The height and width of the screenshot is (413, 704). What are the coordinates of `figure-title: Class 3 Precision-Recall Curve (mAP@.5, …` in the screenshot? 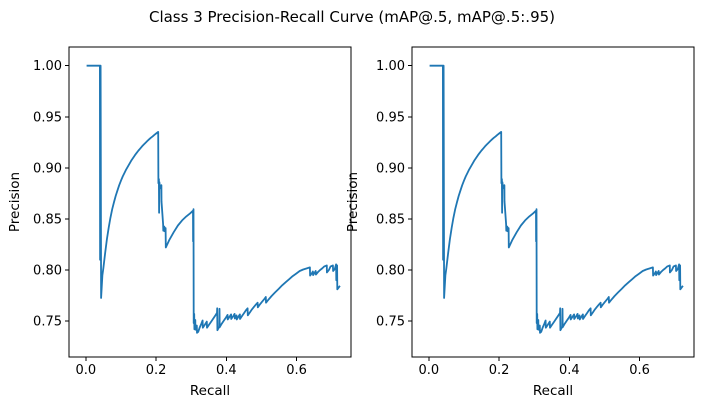 It's located at (352, 17).